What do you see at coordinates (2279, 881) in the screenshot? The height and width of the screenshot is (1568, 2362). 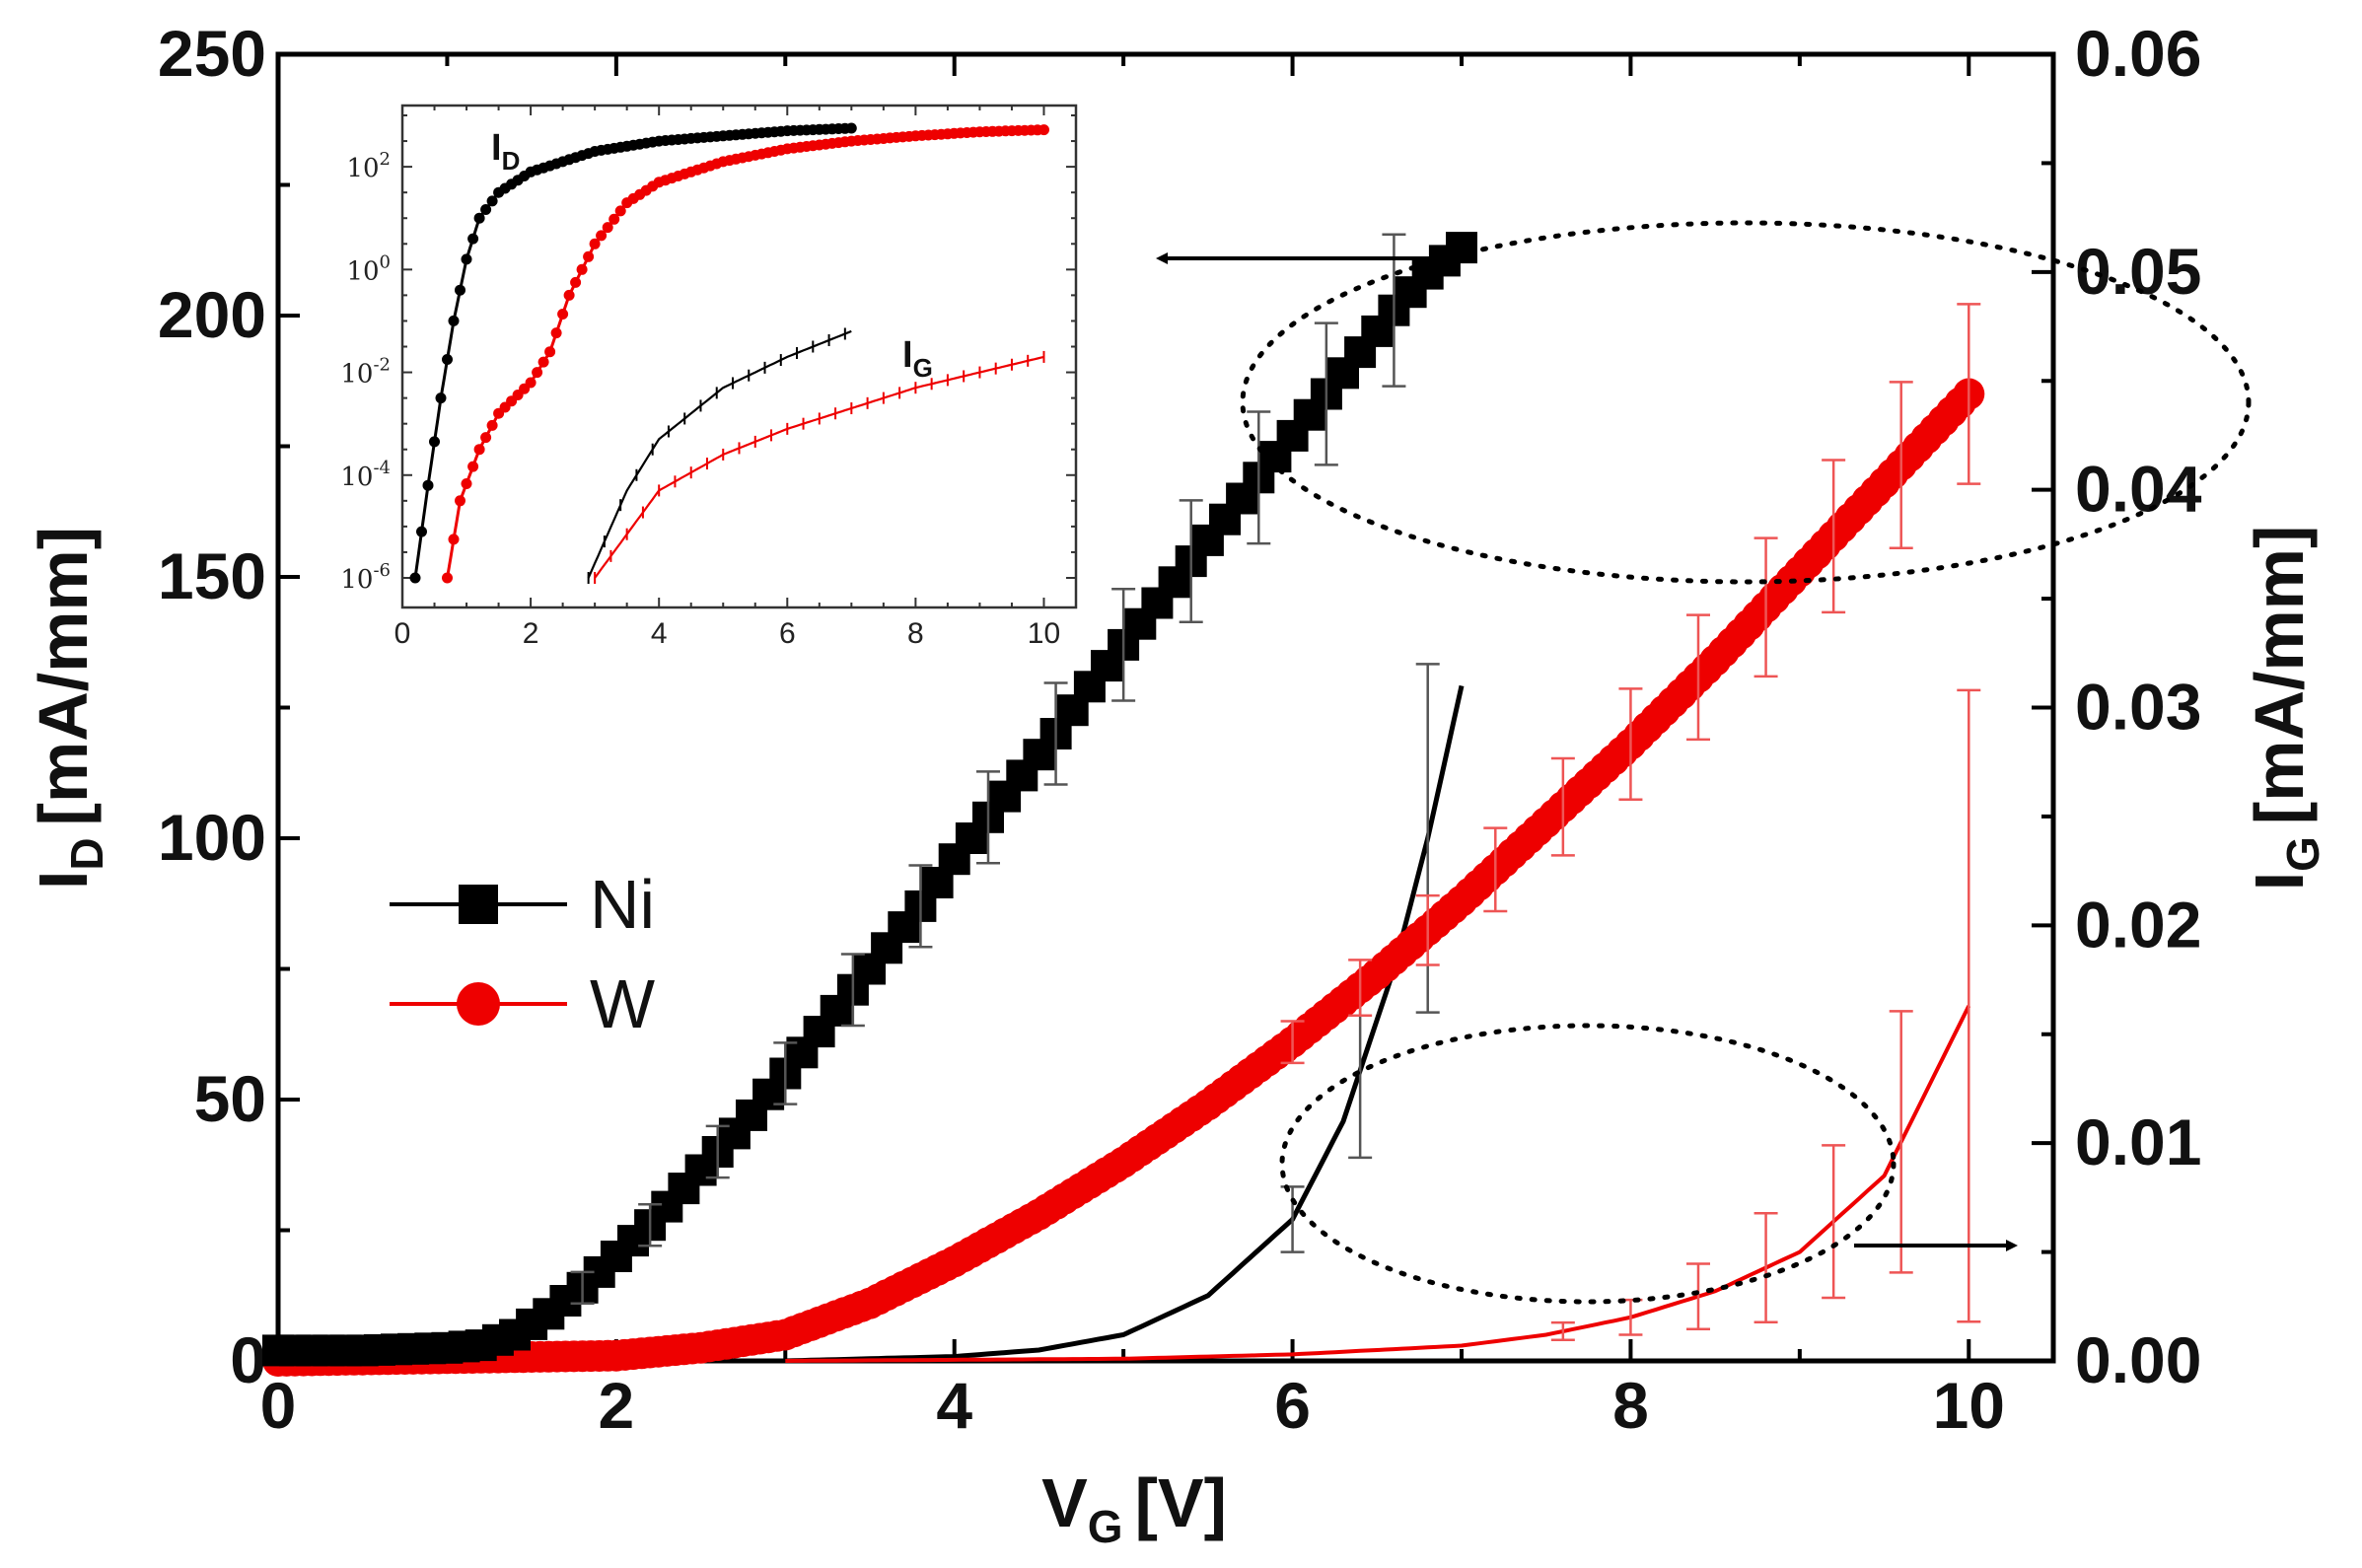 I see `y-right-axis-title-main: I` at bounding box center [2279, 881].